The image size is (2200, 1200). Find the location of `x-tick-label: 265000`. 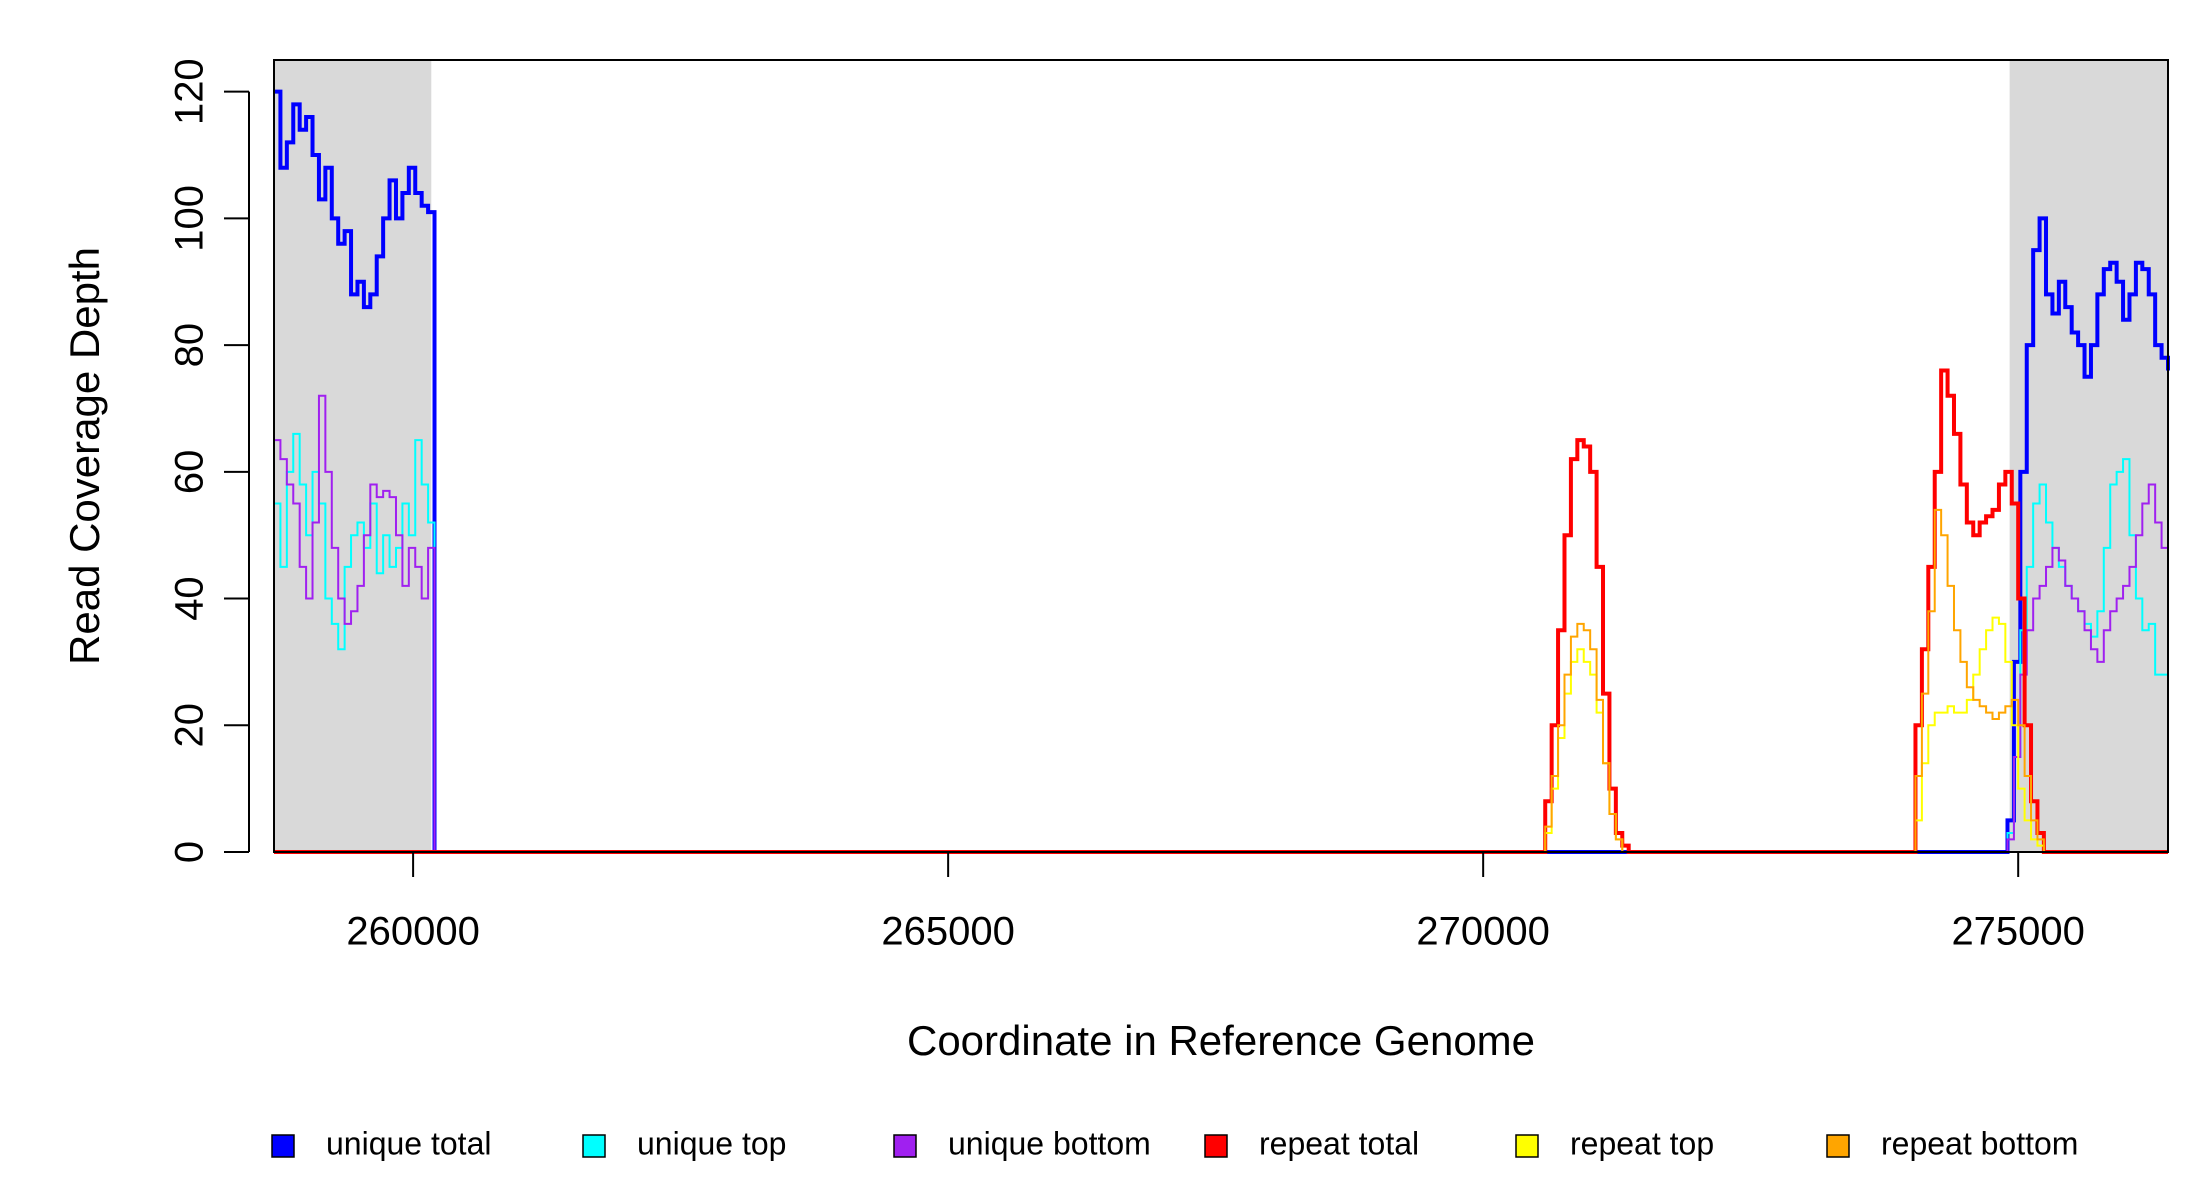

x-tick-label: 265000 is located at coordinates (947, 932).